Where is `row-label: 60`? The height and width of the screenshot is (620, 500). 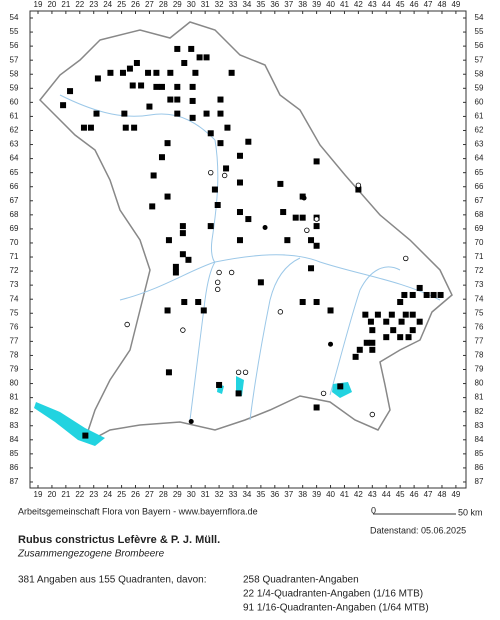 row-label: 60 is located at coordinates (479, 101).